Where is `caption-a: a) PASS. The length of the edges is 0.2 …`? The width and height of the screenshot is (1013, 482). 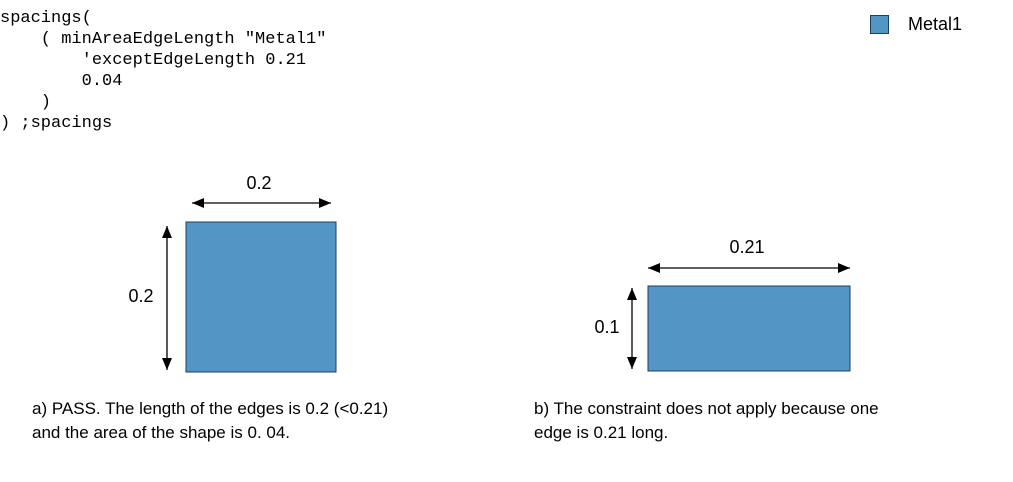 caption-a: a) PASS. The length of the edges is 0.2 … is located at coordinates (210, 421).